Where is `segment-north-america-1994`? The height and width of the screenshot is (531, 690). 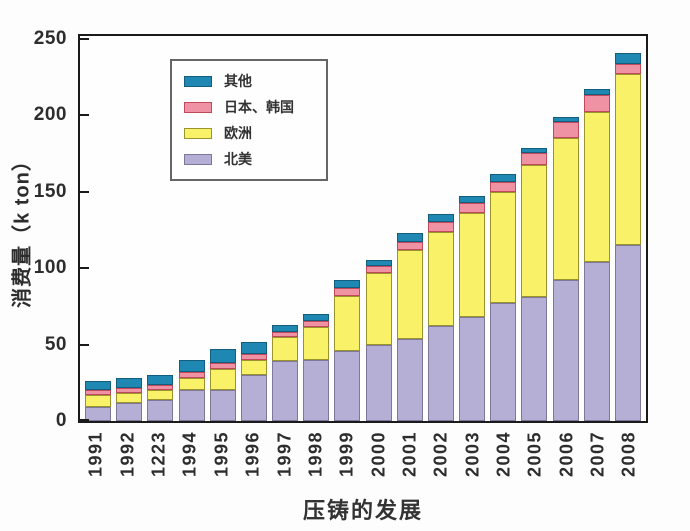
segment-north-america-1994 is located at coordinates (191, 405).